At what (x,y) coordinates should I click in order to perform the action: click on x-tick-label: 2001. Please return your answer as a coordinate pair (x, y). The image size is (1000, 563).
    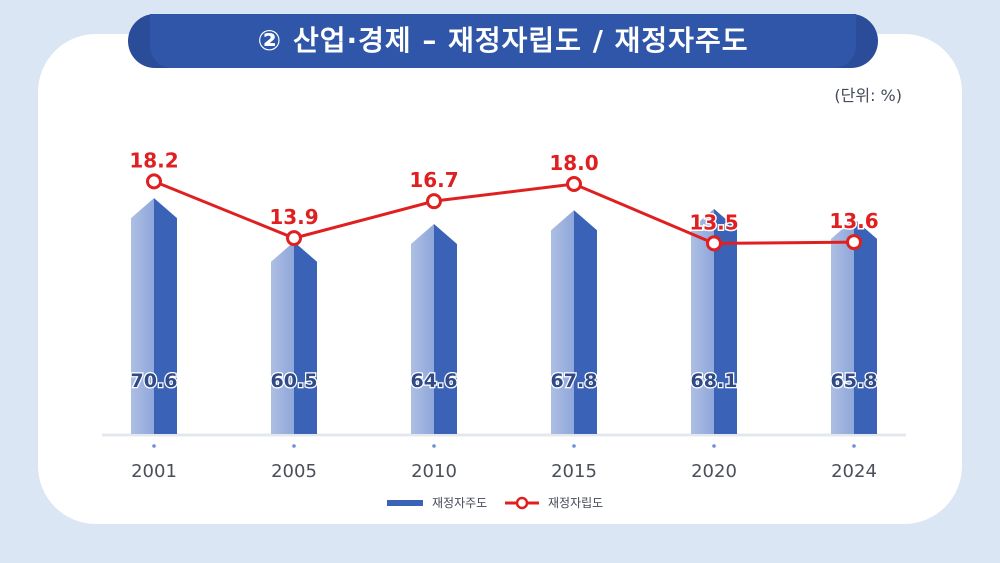
    Looking at the image, I should click on (154, 471).